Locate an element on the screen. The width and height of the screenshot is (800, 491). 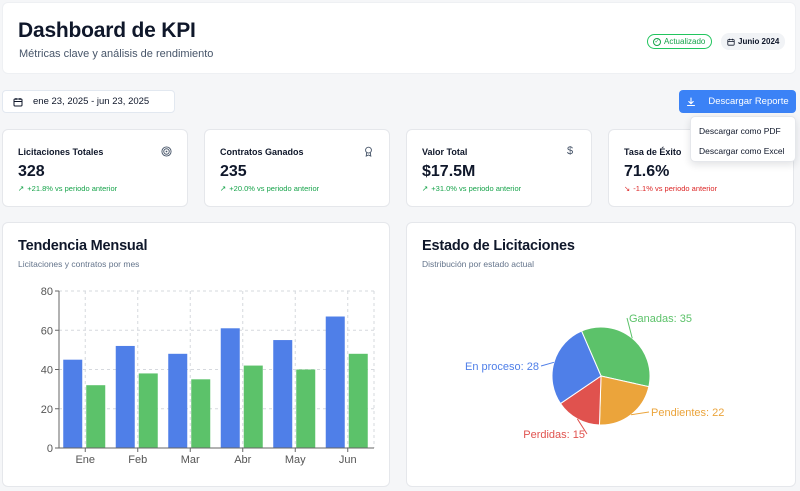
kpi-value: 235 is located at coordinates (233, 171).